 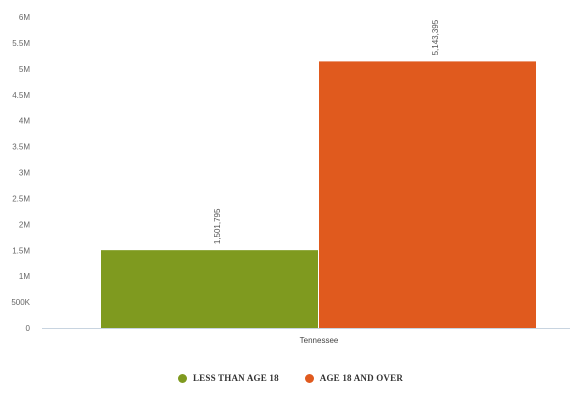 What do you see at coordinates (24, 173) in the screenshot?
I see `y-tick-label: 3M` at bounding box center [24, 173].